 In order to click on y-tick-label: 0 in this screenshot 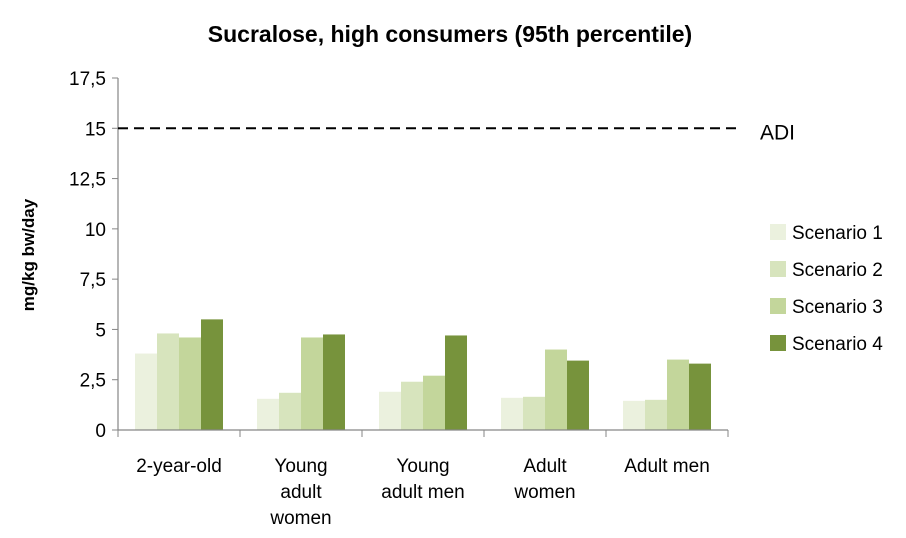, I will do `click(100, 431)`.